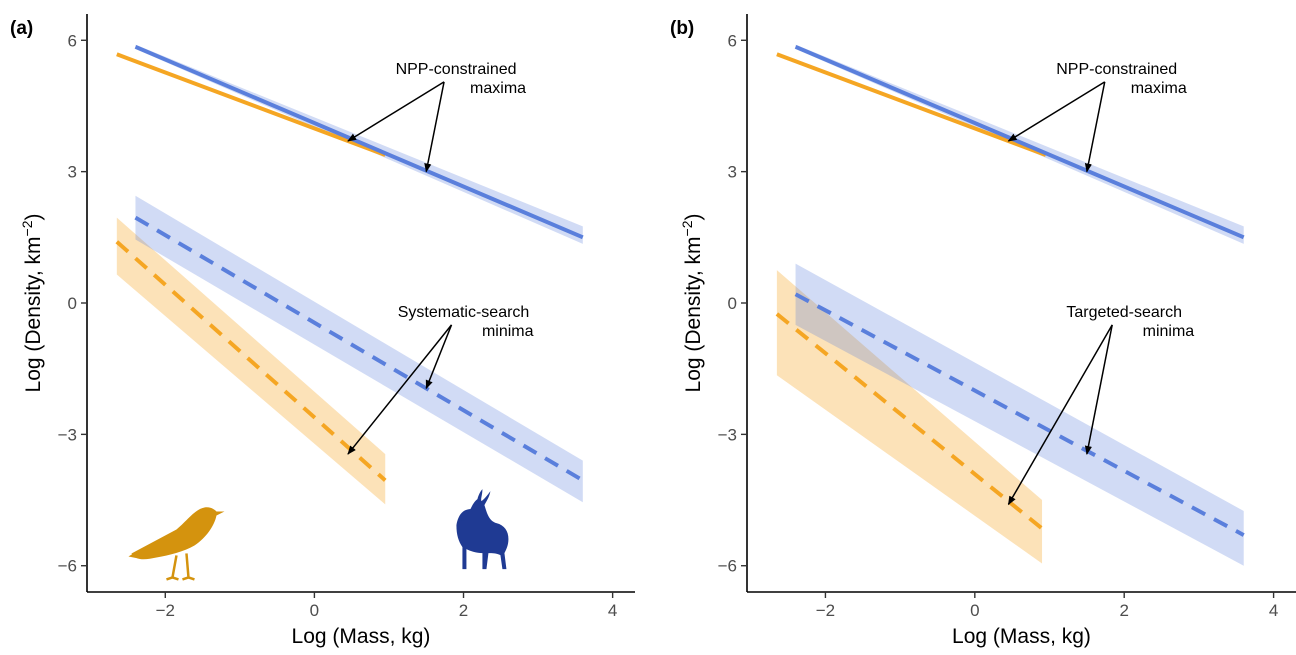 This screenshot has width=1296, height=655. I want to click on bird-minima-confidence-band, so click(909, 417).